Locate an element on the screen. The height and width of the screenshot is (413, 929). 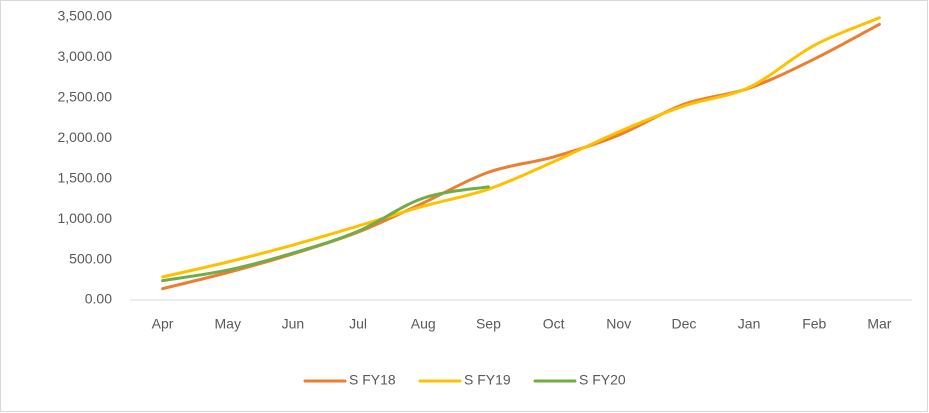
legend-label: S FY18 is located at coordinates (372, 380).